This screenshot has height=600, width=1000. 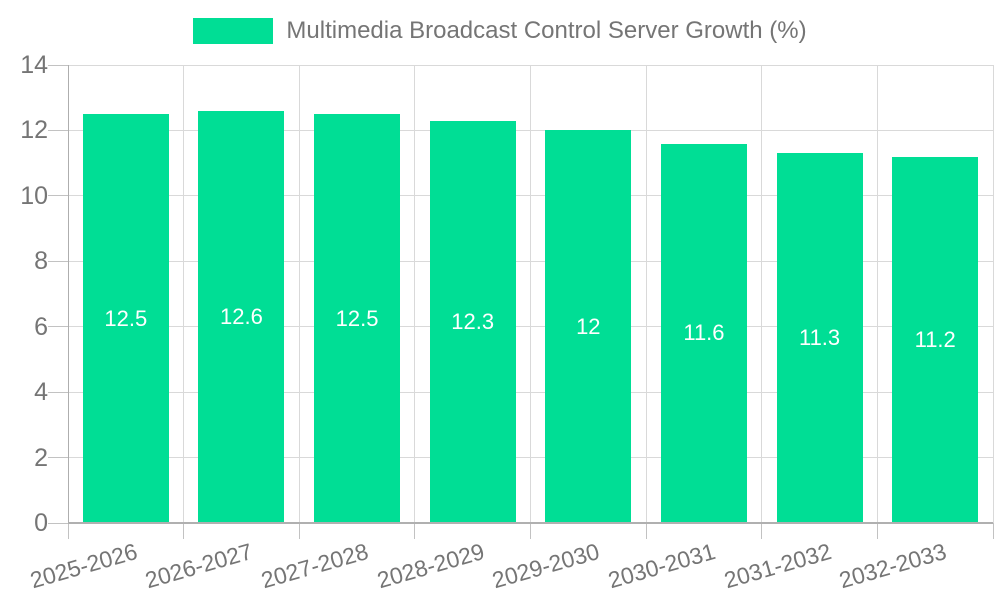 I want to click on bar-value-label: 11.2, so click(x=935, y=339).